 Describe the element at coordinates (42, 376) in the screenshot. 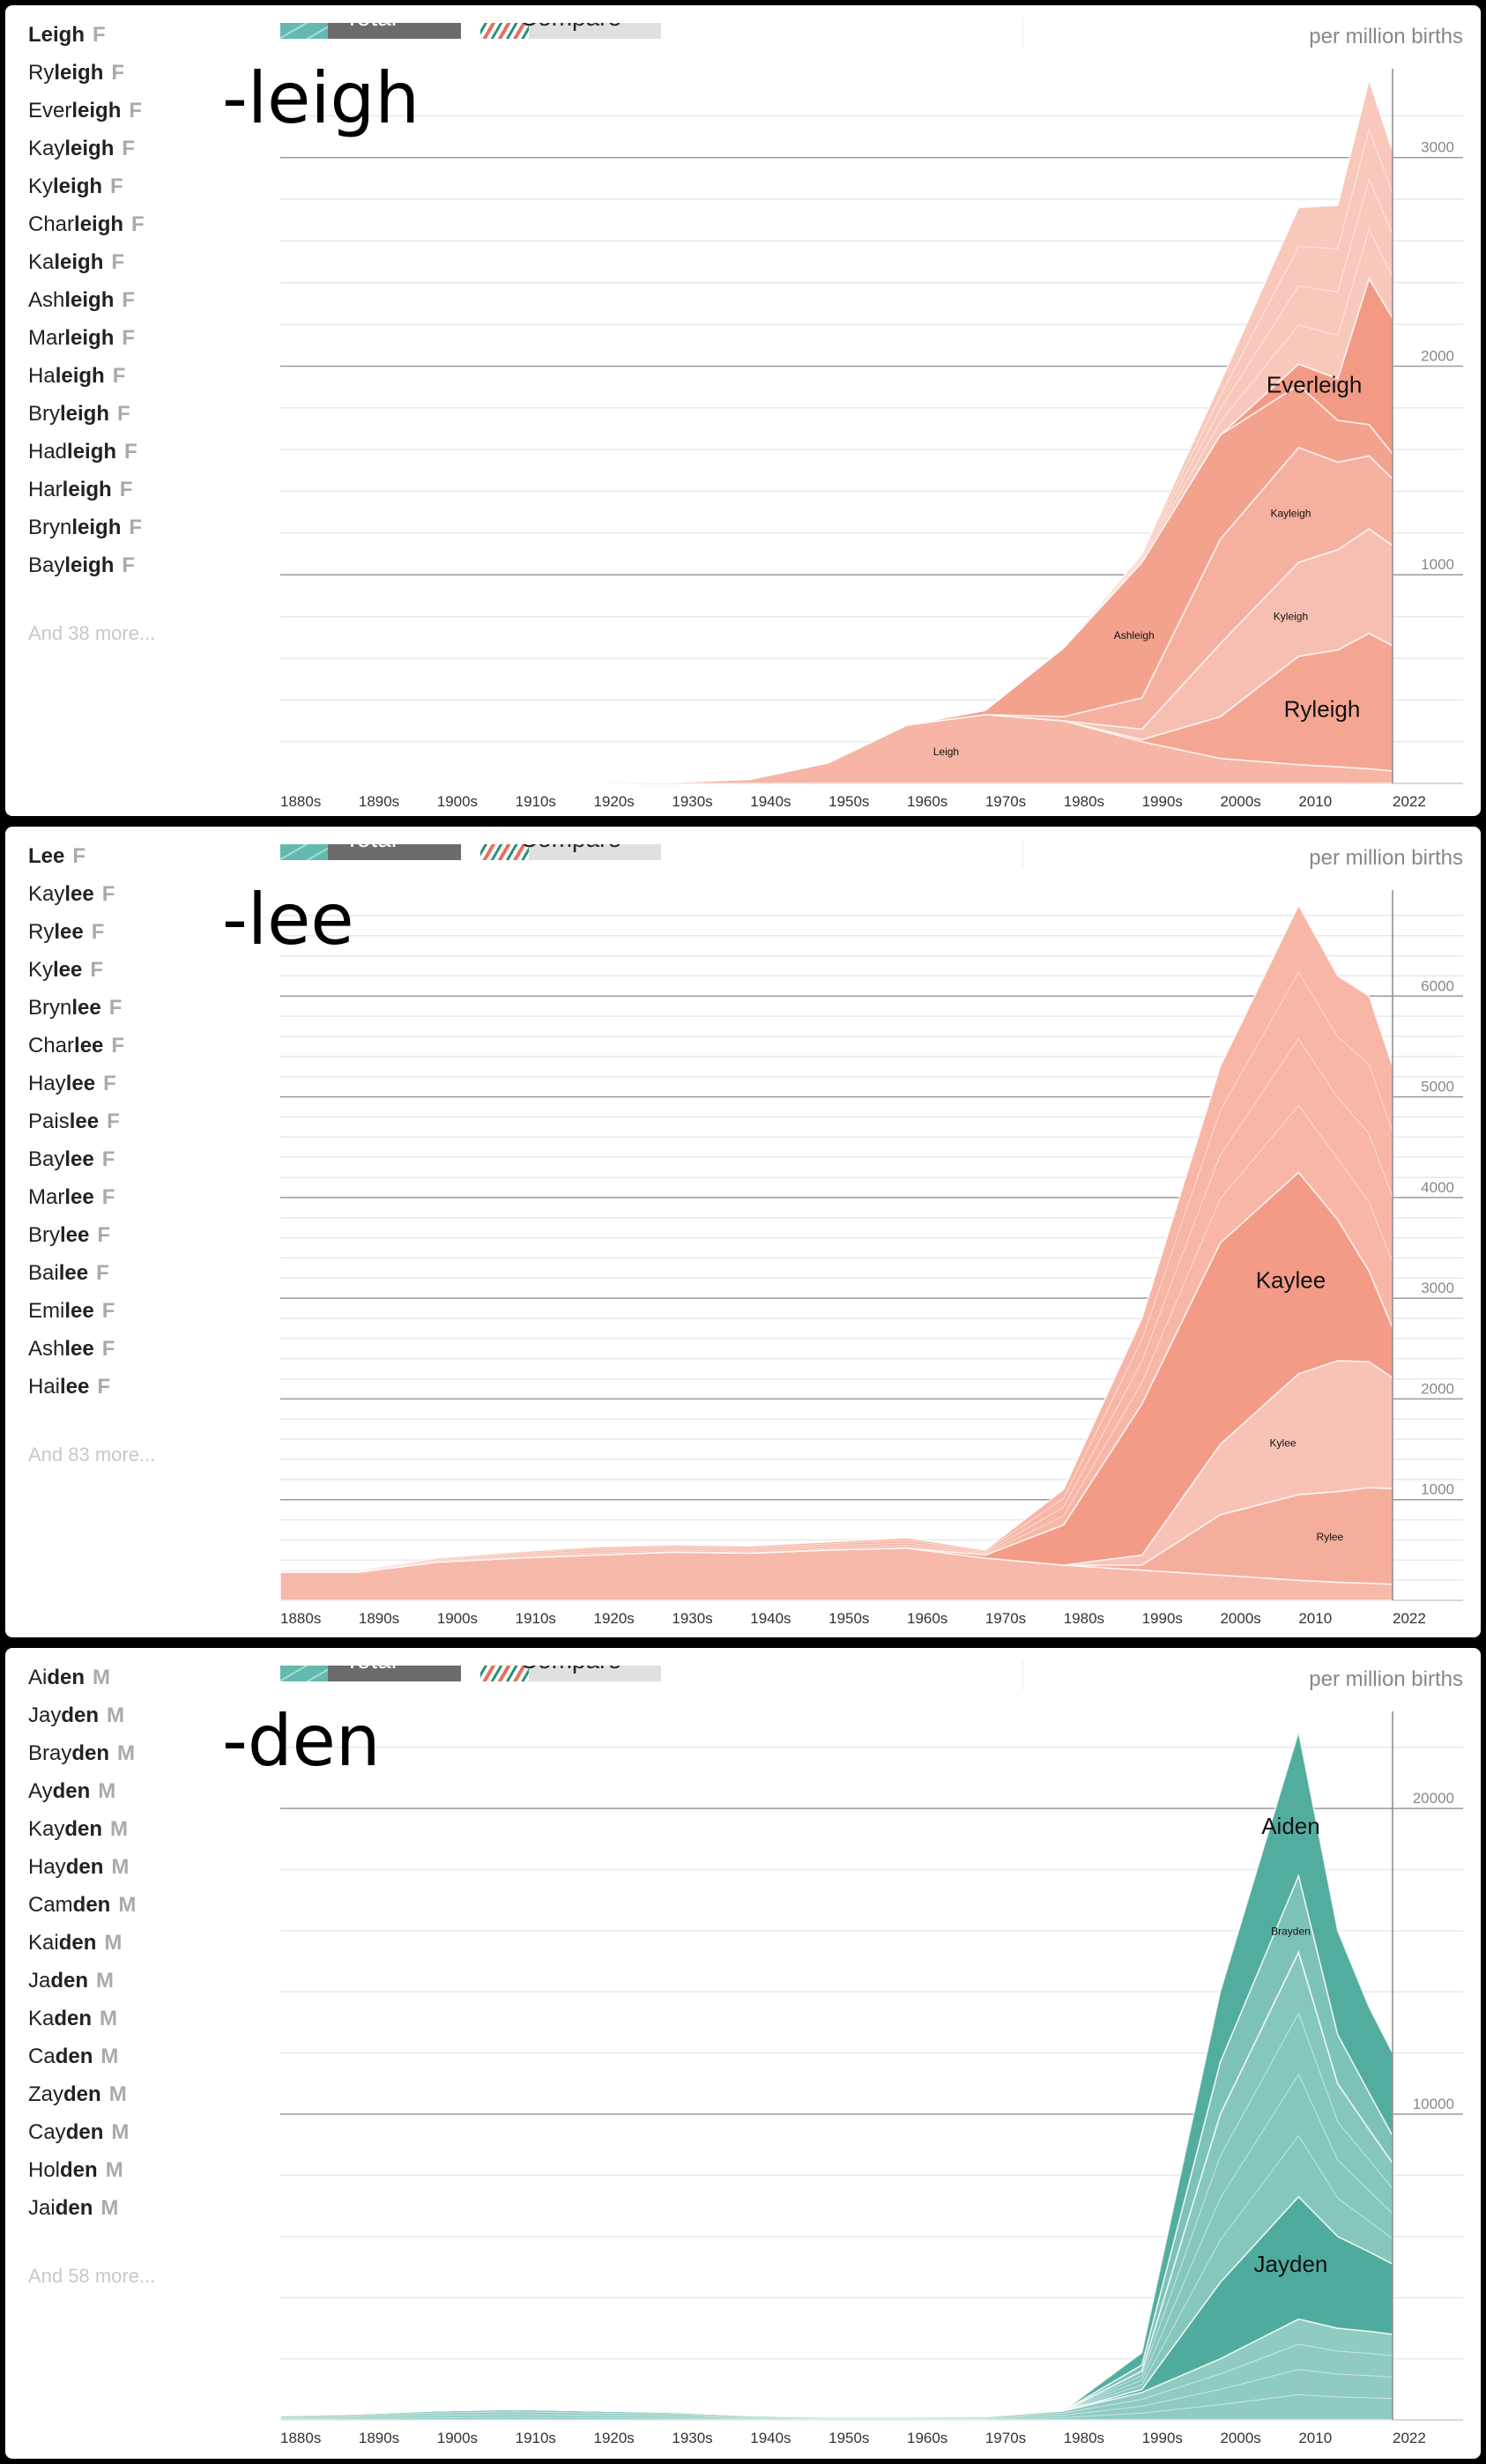

I see `name-prefix: Ha` at that location.